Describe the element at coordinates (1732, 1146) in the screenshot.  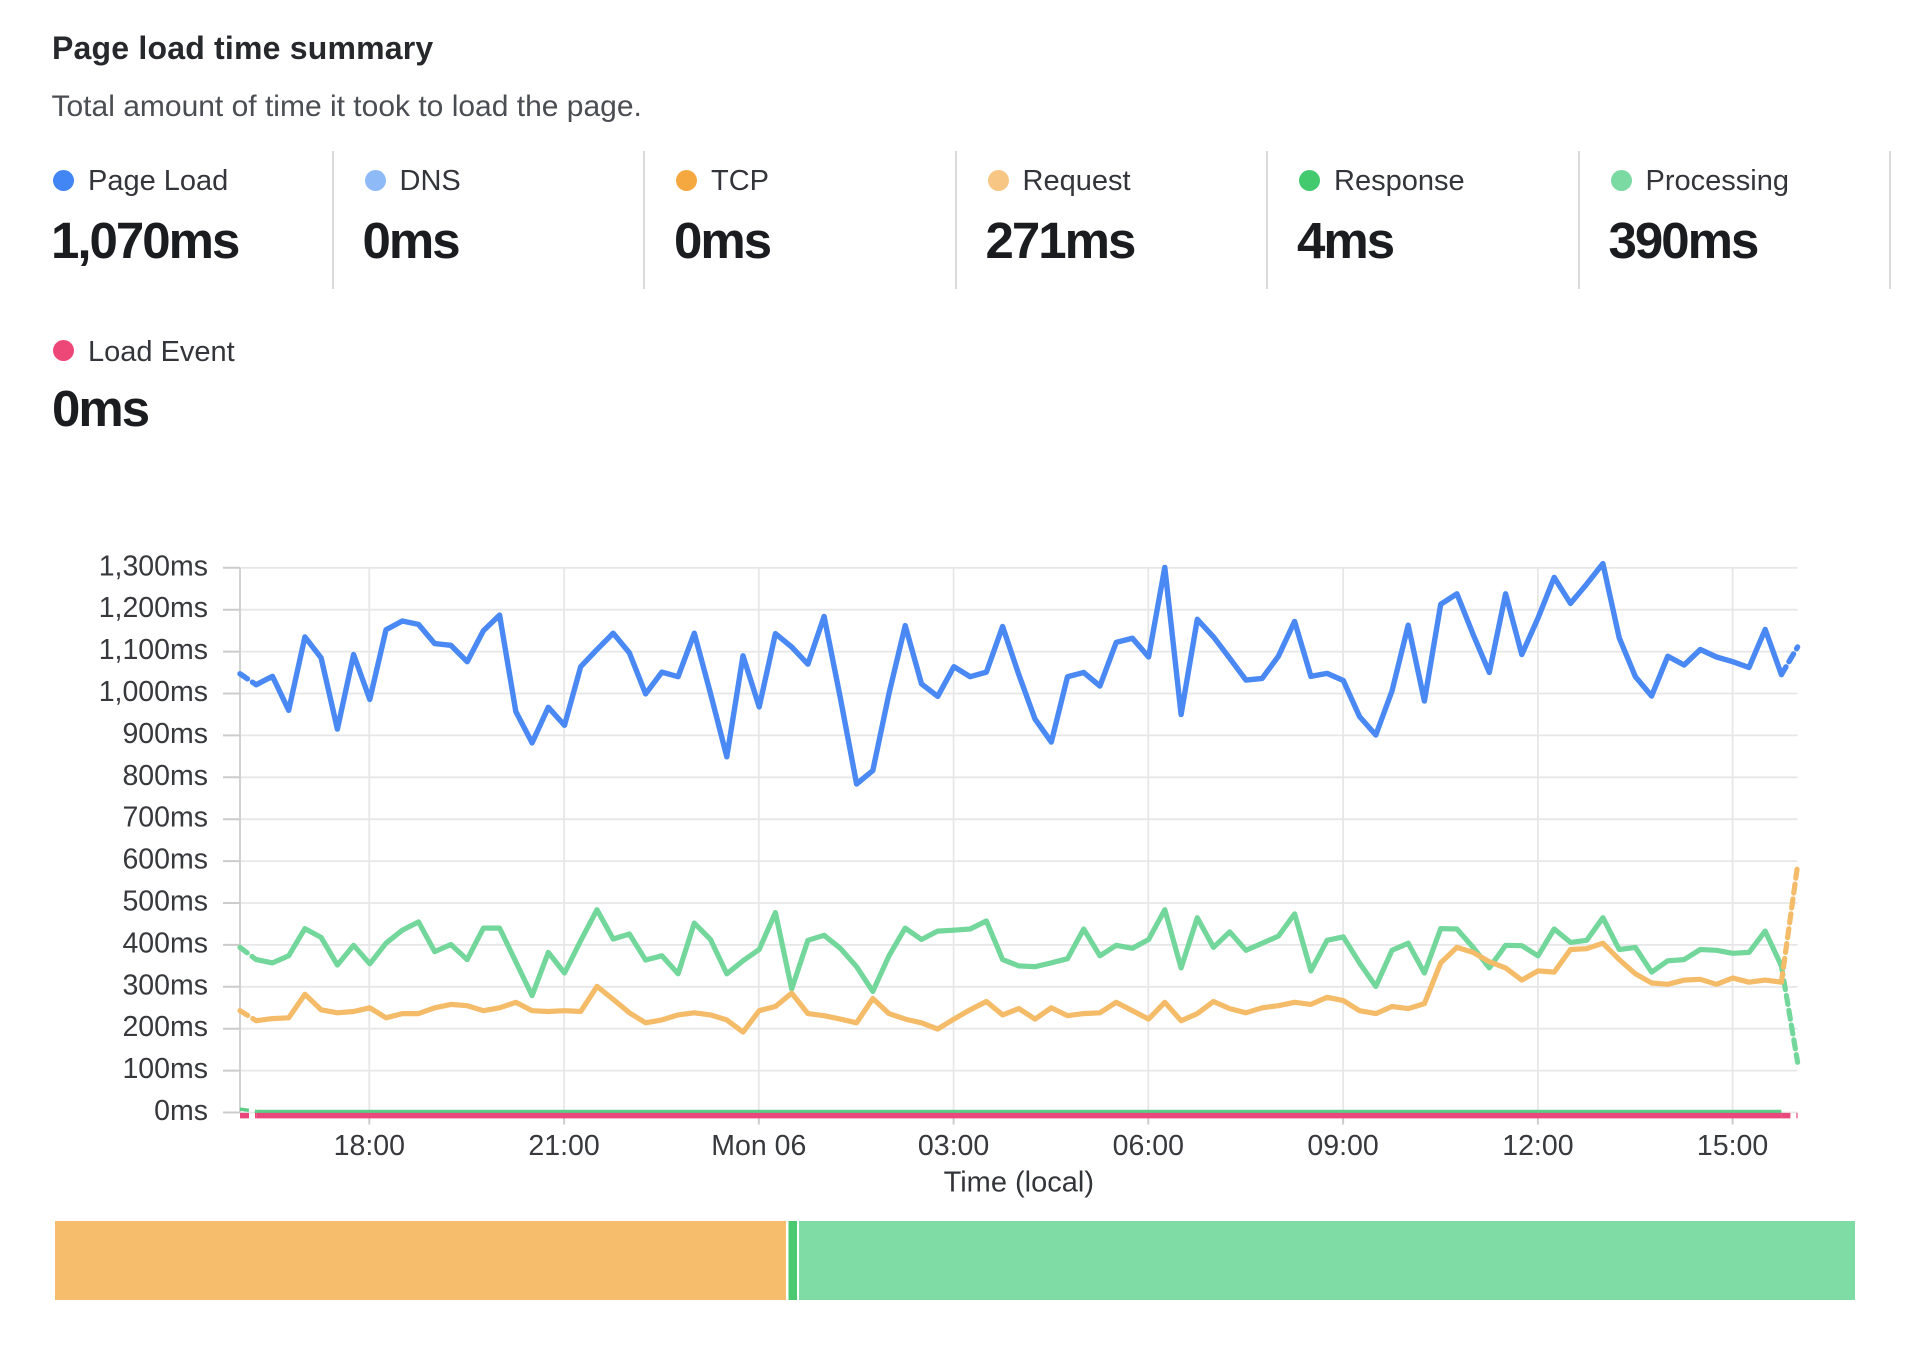
I see `svg-text: 15:00` at that location.